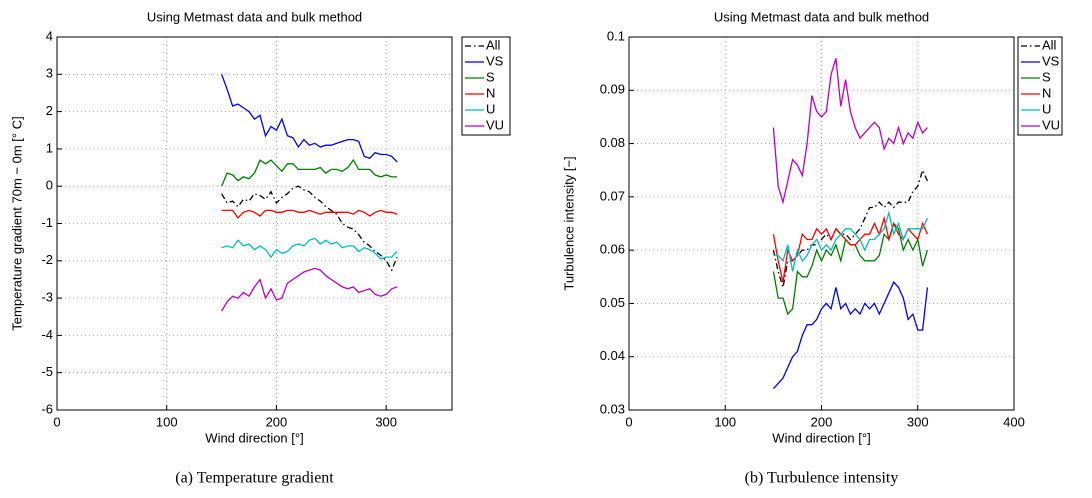  I want to click on y-tick-label: 0, so click(49, 185).